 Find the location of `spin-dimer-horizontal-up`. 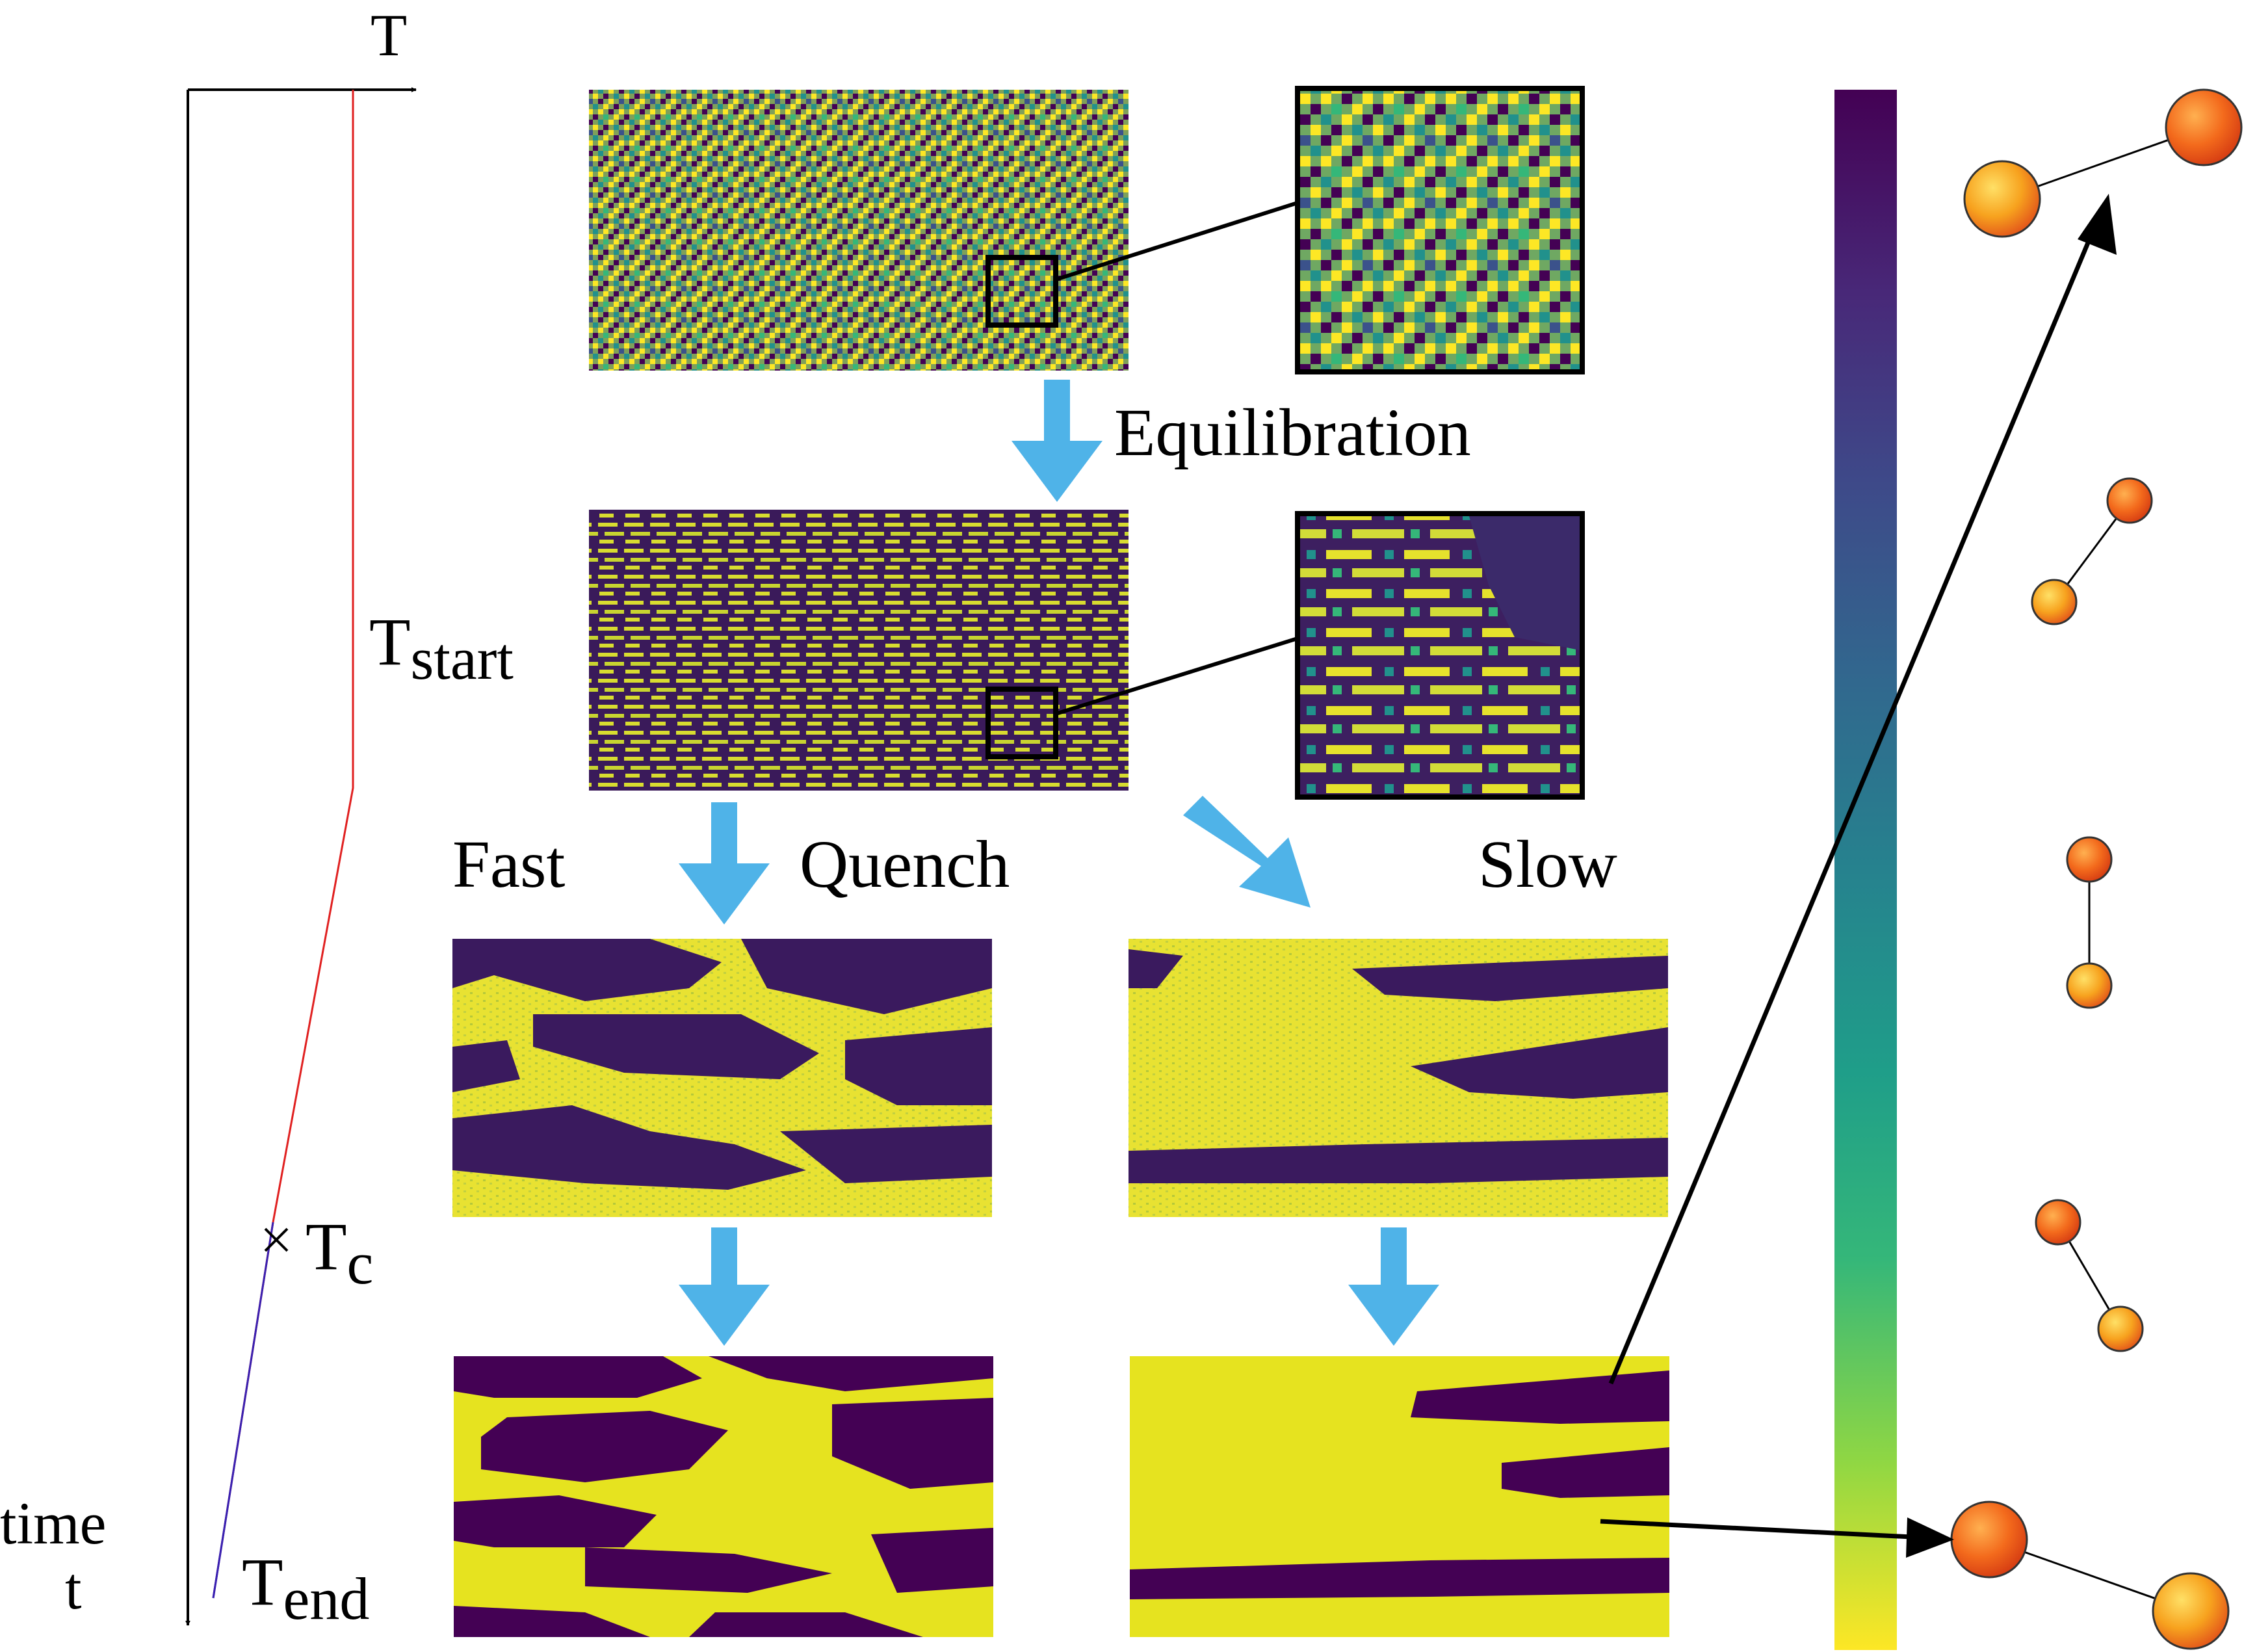

spin-dimer-horizontal-up is located at coordinates (2103, 163).